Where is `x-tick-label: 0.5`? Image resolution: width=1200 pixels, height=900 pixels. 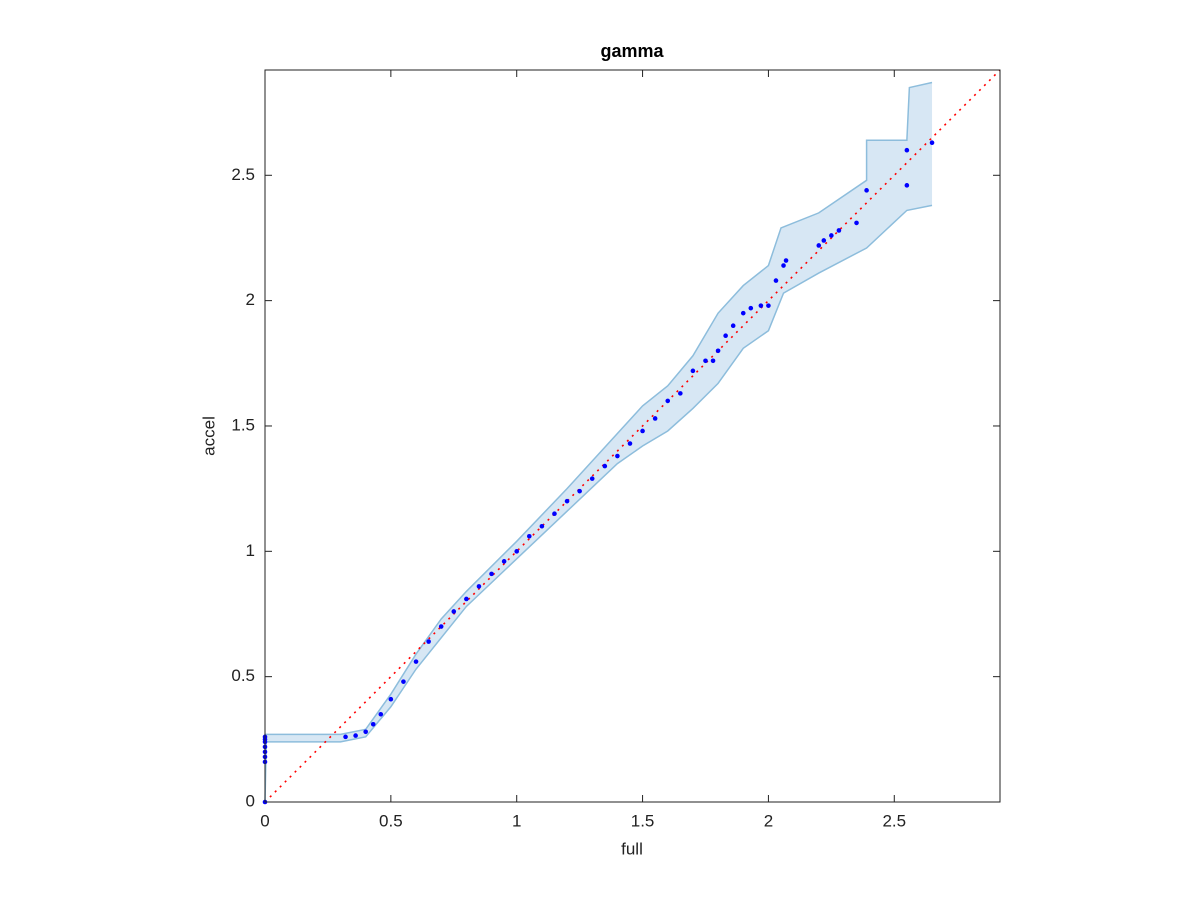
x-tick-label: 0.5 is located at coordinates (391, 820).